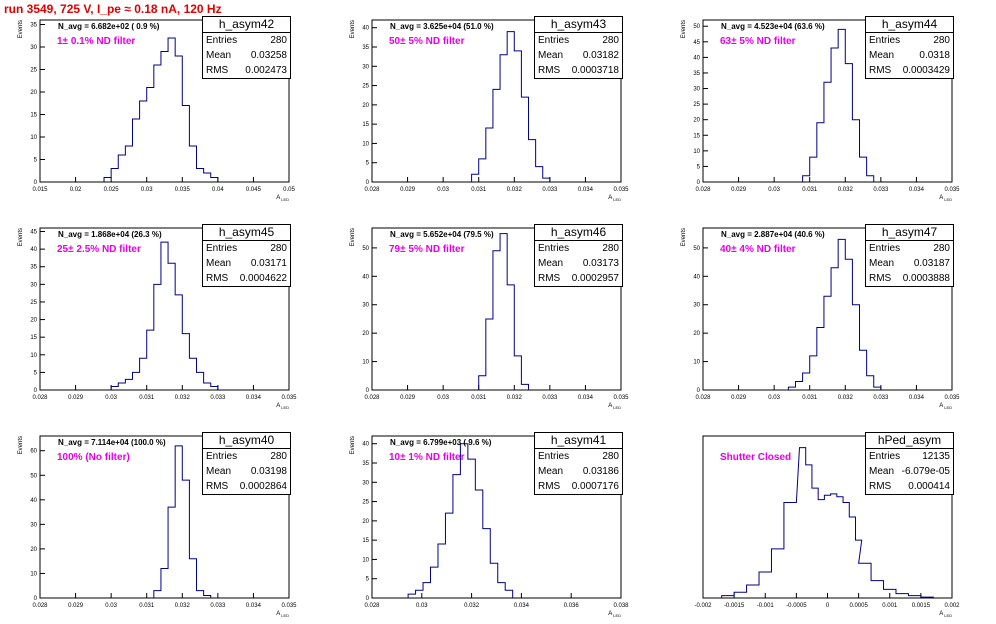 The image size is (996, 624). What do you see at coordinates (269, 471) in the screenshot?
I see `mean-row-value: 0.03198` at bounding box center [269, 471].